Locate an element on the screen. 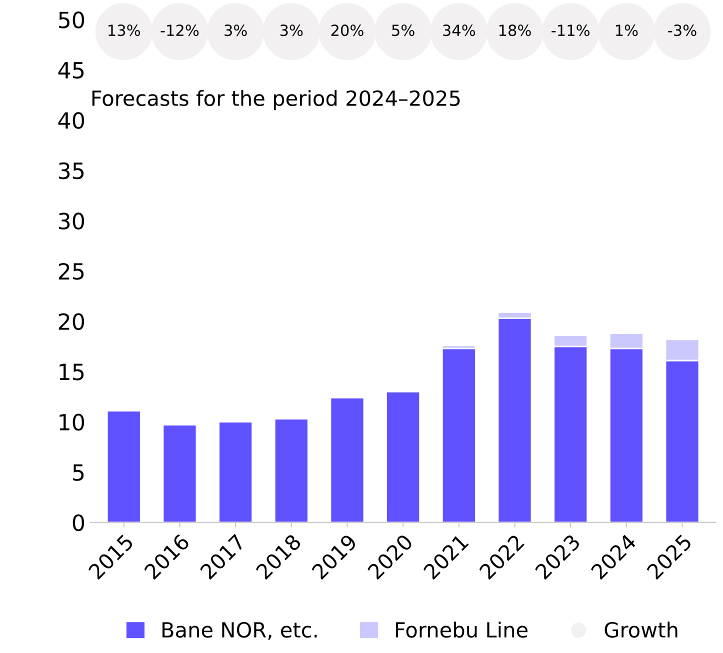 The image size is (723, 653). annotation: -12% is located at coordinates (179, 30).